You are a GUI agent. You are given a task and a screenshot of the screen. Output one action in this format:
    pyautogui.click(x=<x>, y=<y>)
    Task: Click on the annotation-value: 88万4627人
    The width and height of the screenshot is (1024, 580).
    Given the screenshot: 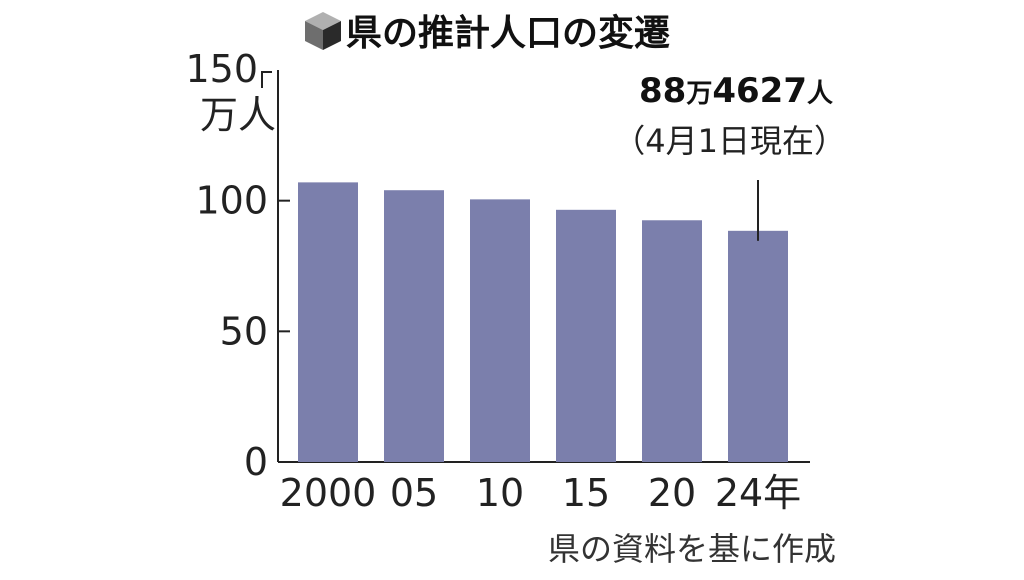 What is the action you would take?
    pyautogui.click(x=736, y=91)
    